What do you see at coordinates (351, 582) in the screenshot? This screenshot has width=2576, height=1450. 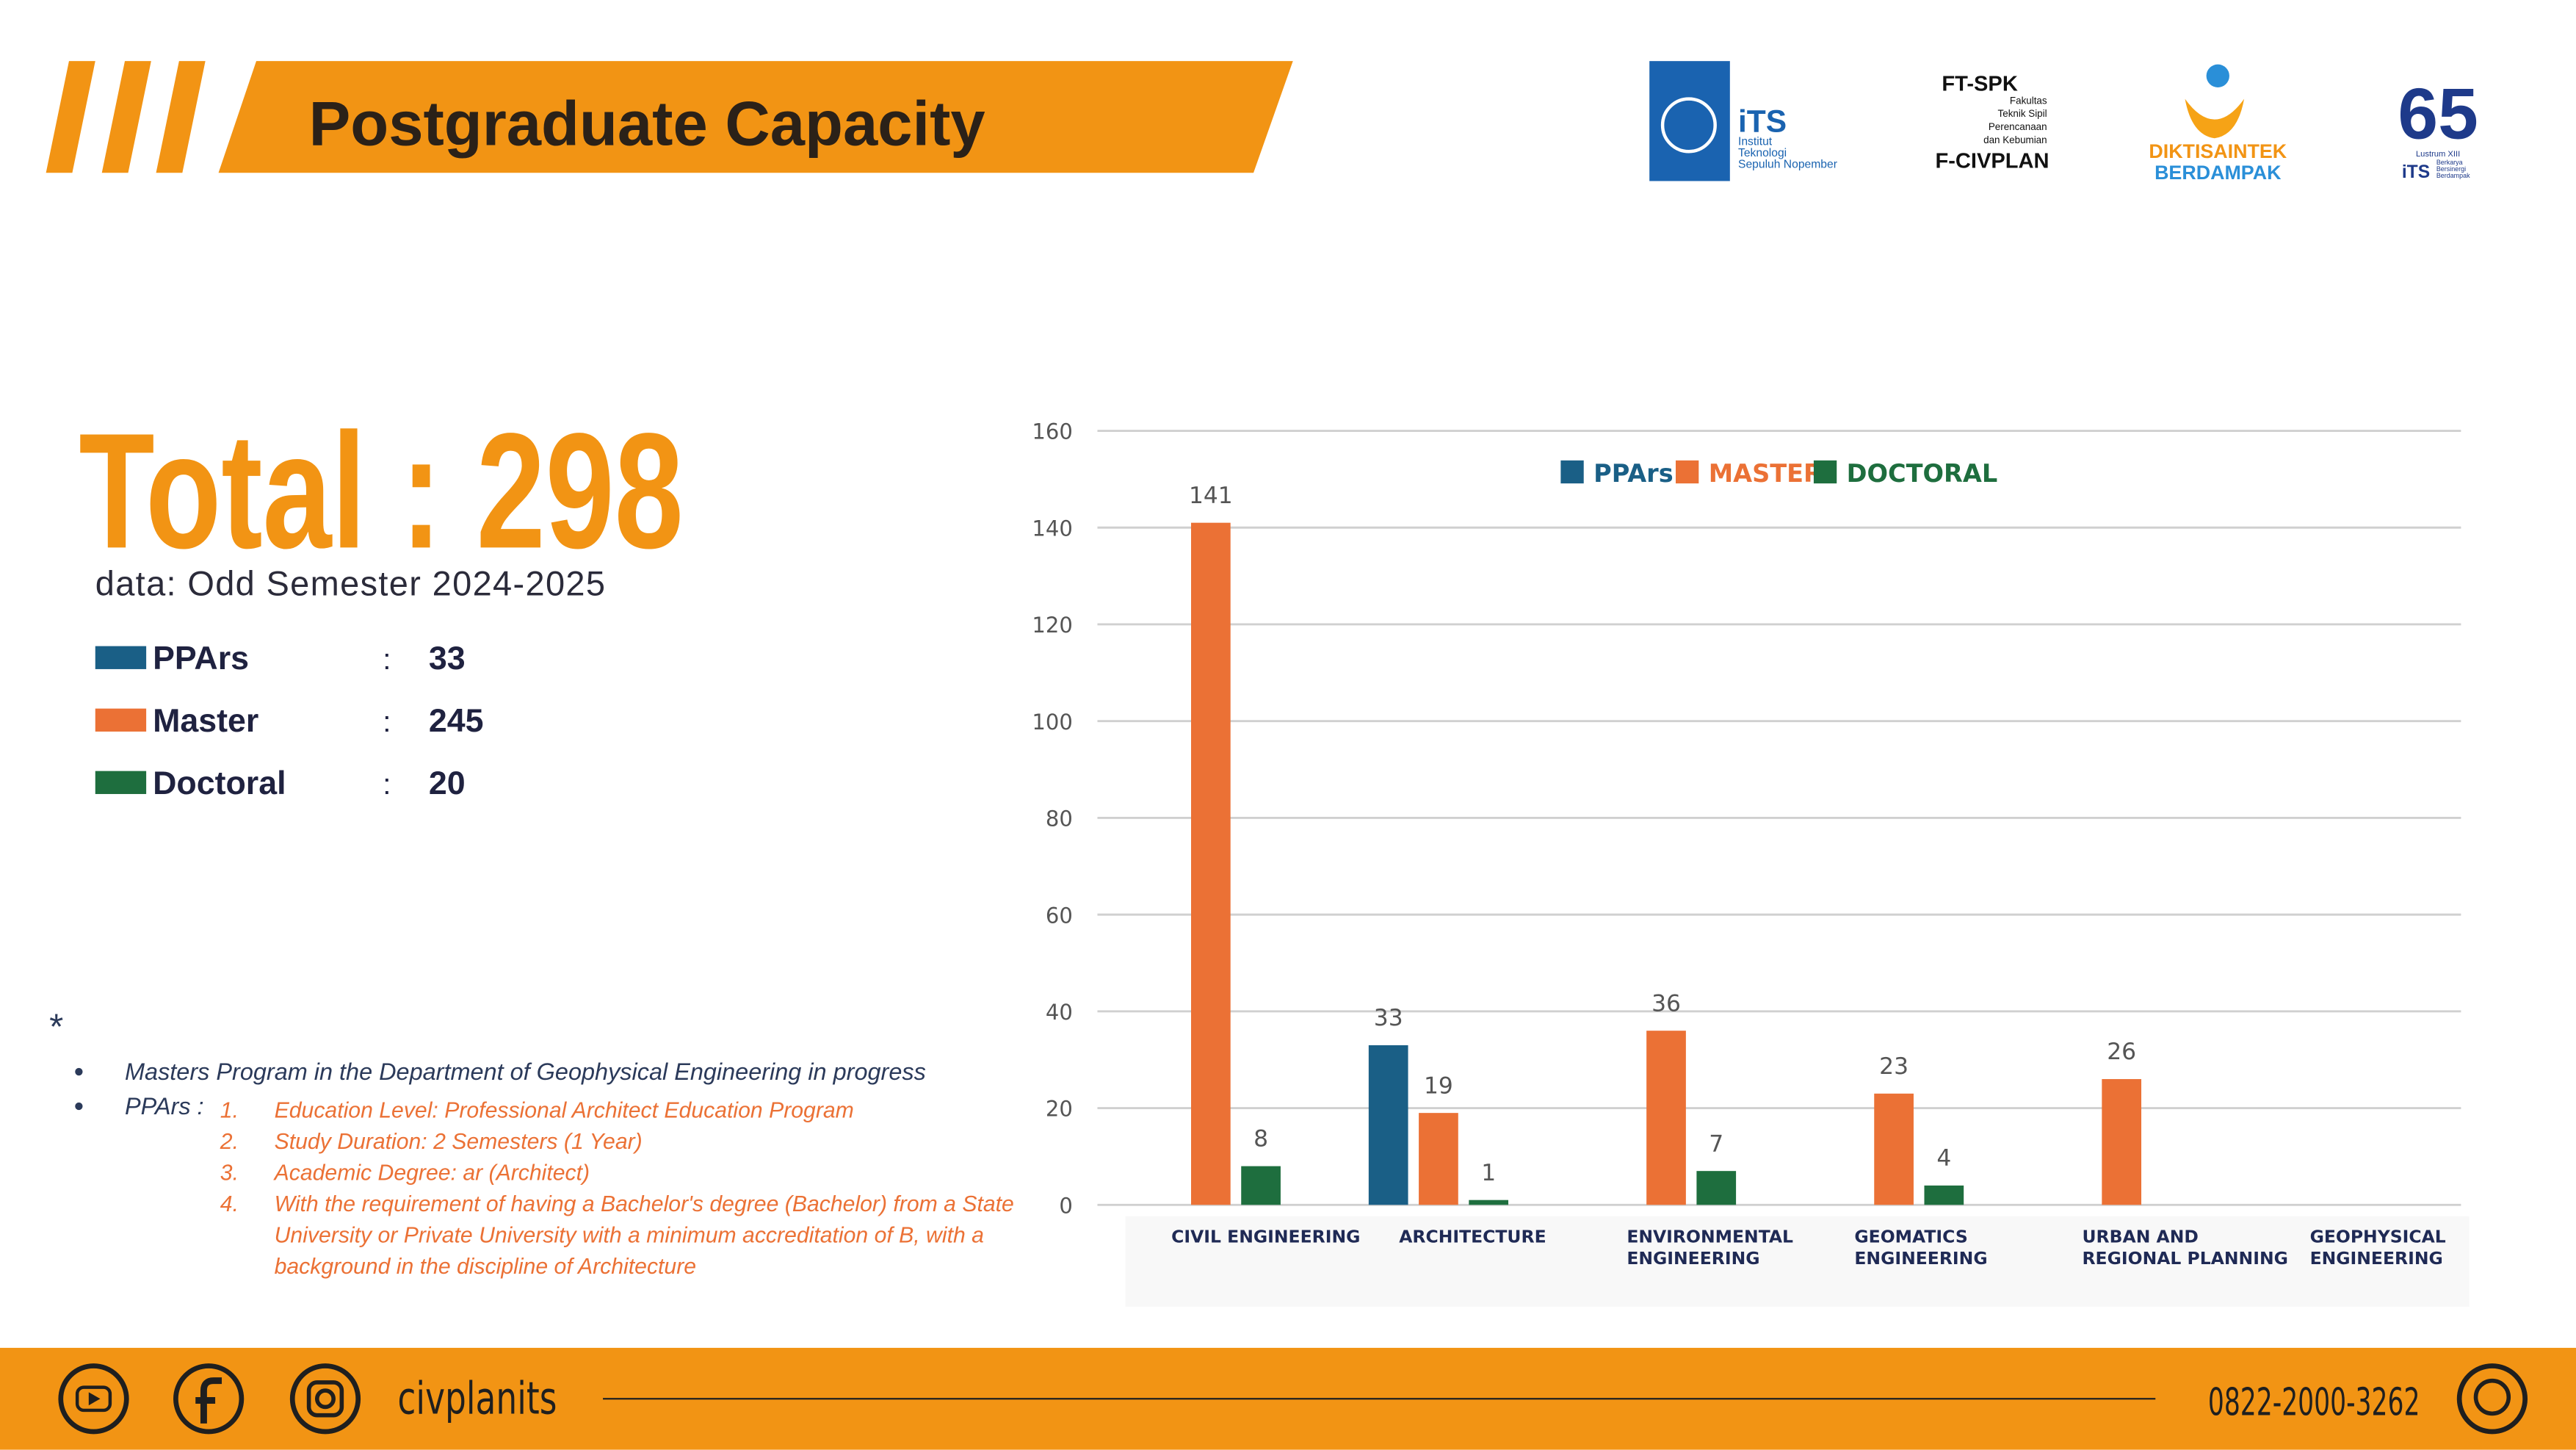 I see `data-note: data: Odd Semester 2024-2025` at bounding box center [351, 582].